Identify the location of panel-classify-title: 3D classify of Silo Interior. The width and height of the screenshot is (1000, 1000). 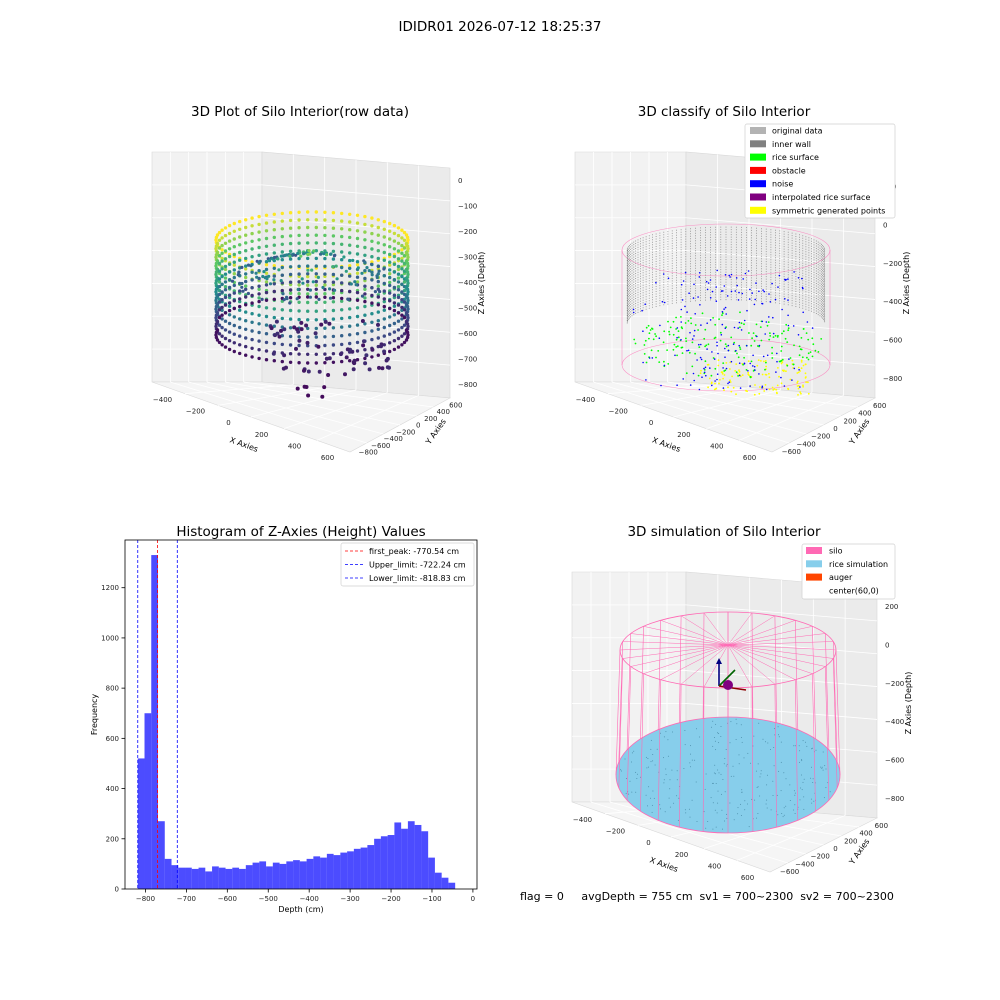
(724, 112).